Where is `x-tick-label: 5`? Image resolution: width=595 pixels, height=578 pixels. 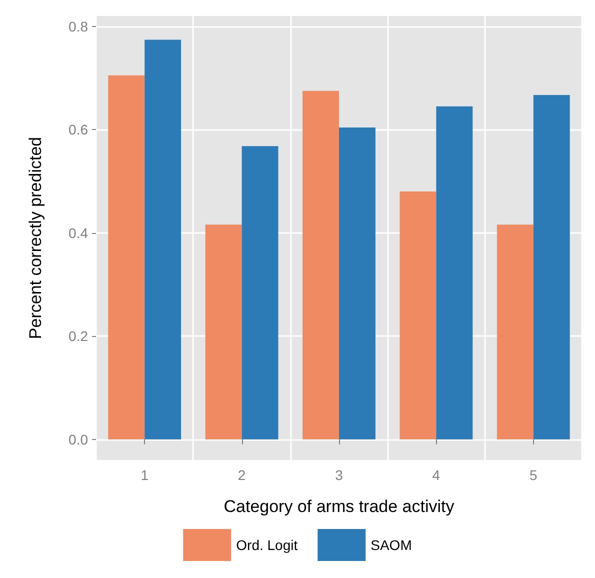 x-tick-label: 5 is located at coordinates (534, 475).